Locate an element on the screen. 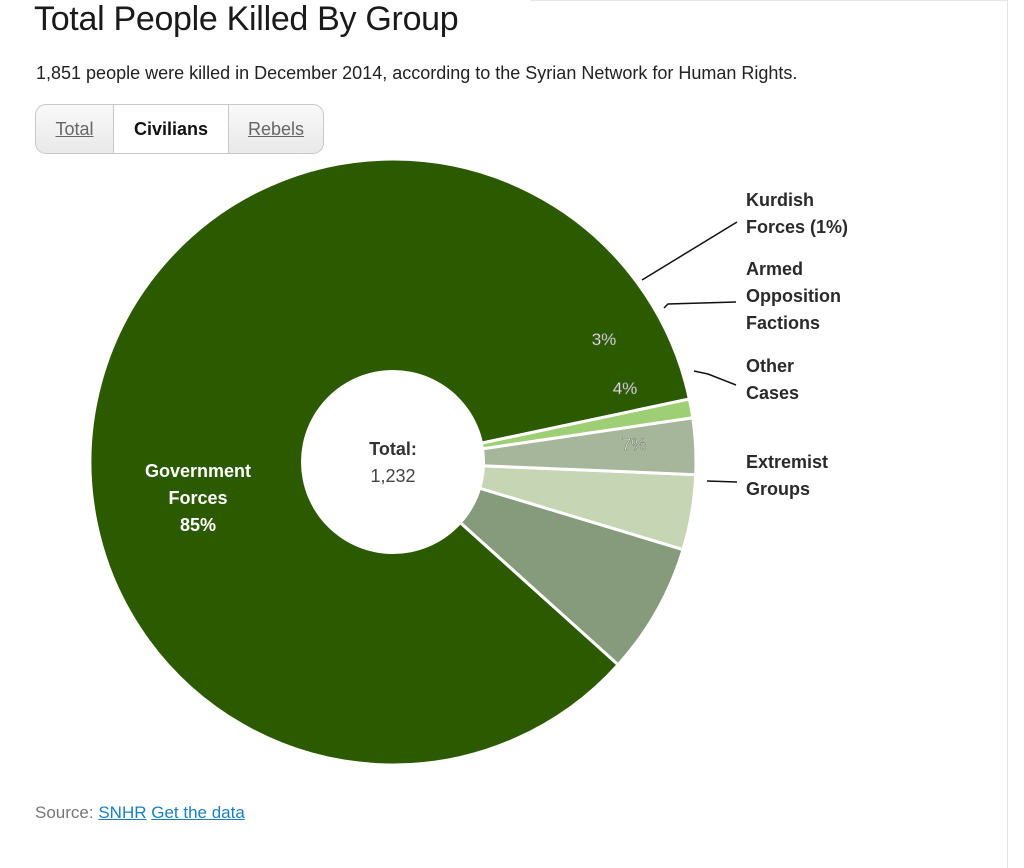 The width and height of the screenshot is (1024, 868). donut-hole is located at coordinates (393, 462).